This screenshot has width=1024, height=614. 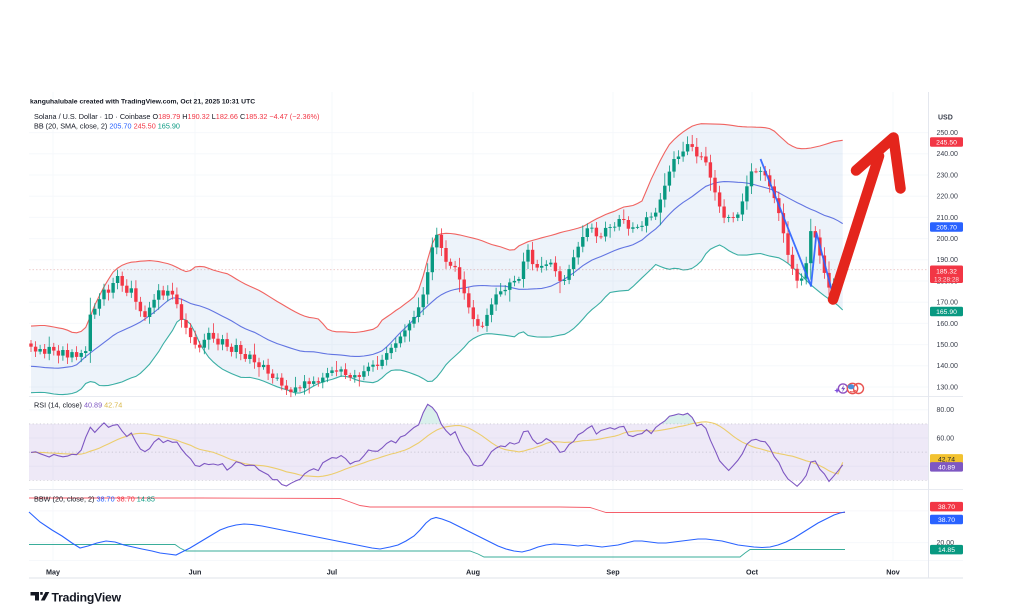 I want to click on svg-text: 160.00, so click(x=948, y=324).